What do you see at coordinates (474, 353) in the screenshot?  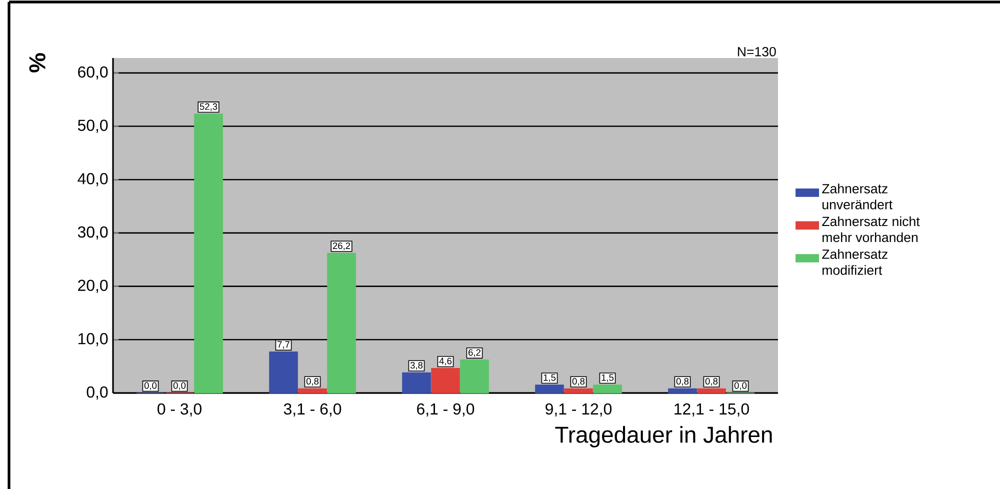 I see `data-label: 6,2` at bounding box center [474, 353].